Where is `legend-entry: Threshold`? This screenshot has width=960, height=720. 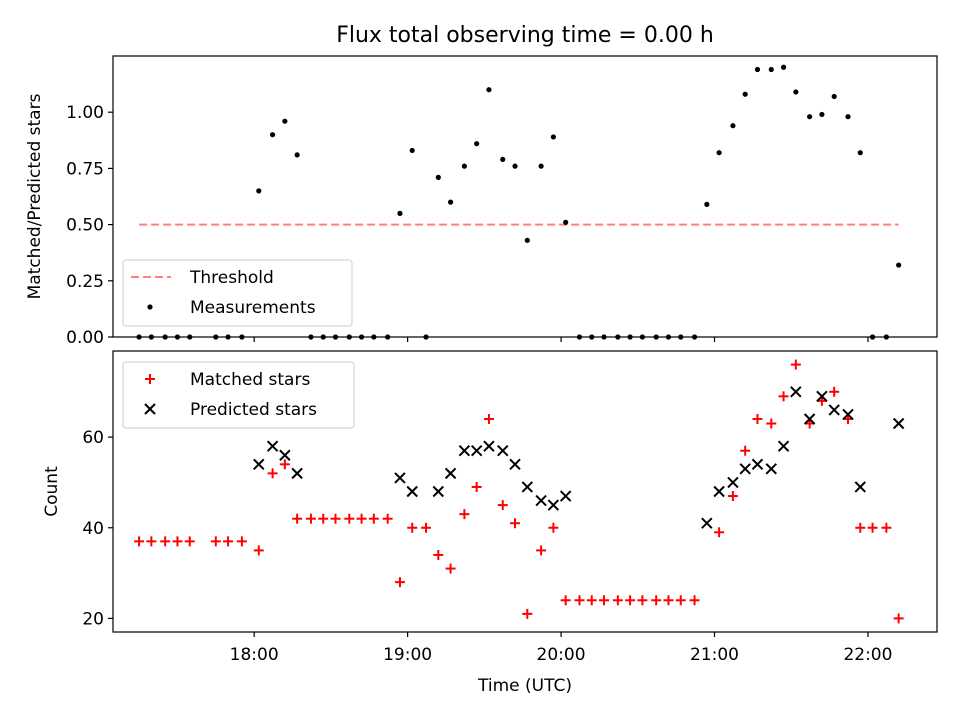
legend-entry: Threshold is located at coordinates (202, 278).